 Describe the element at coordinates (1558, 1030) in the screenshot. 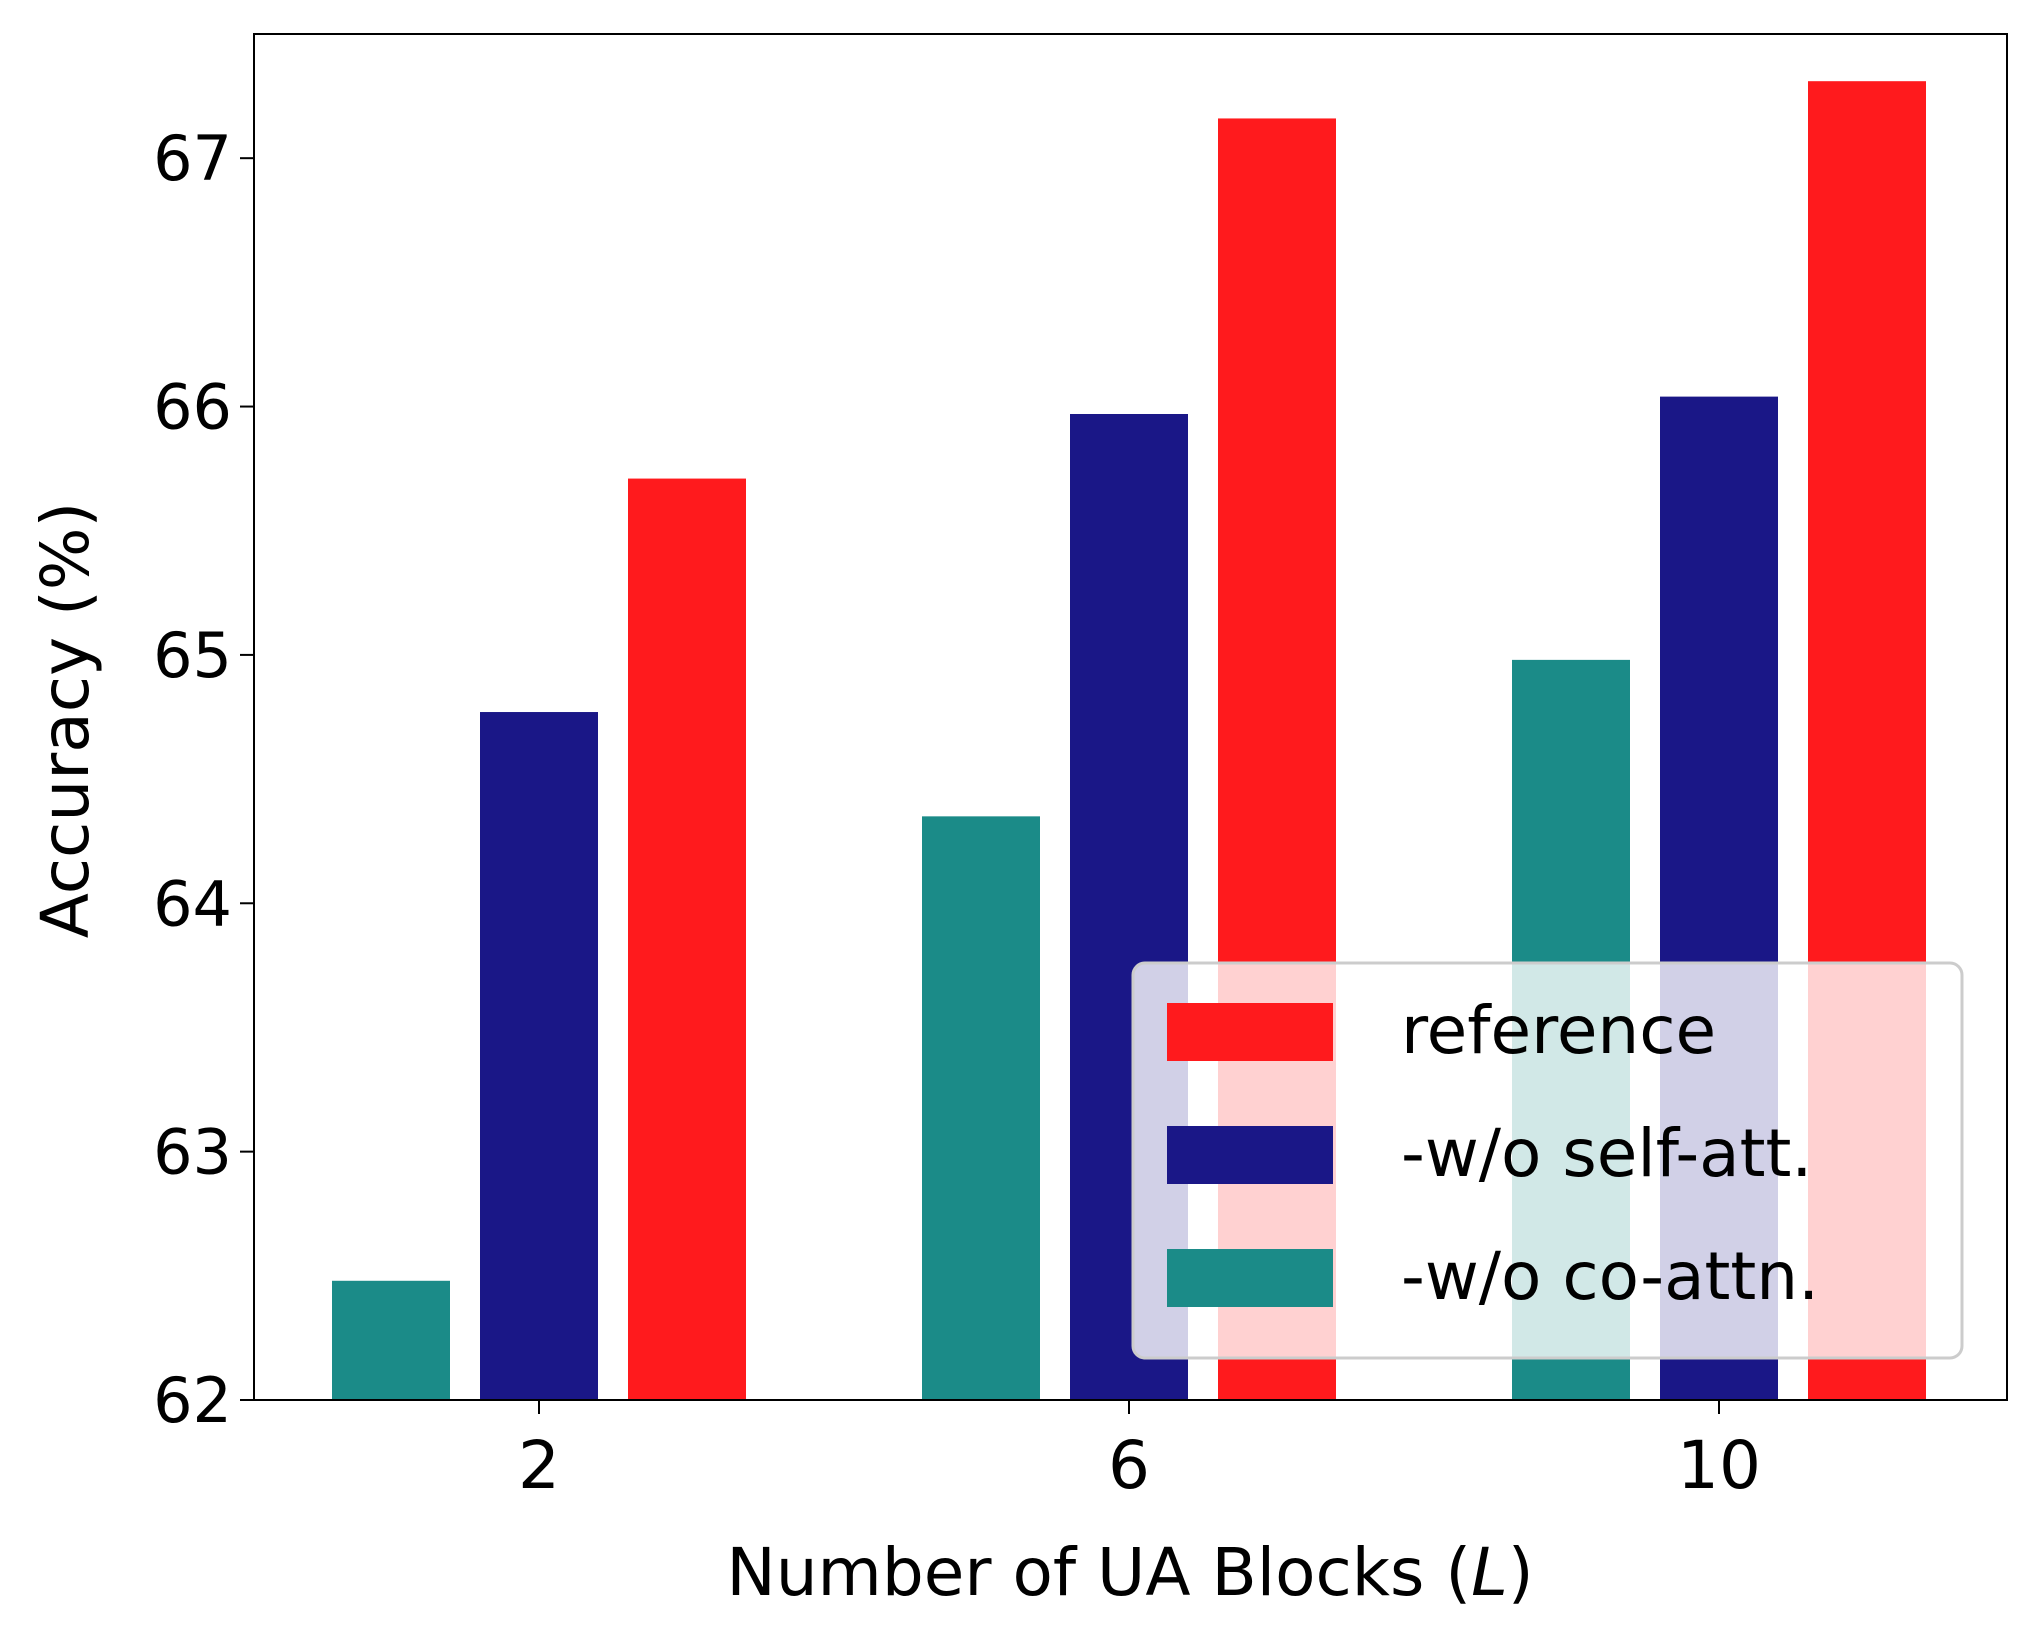

I see `legend-label: reference` at that location.